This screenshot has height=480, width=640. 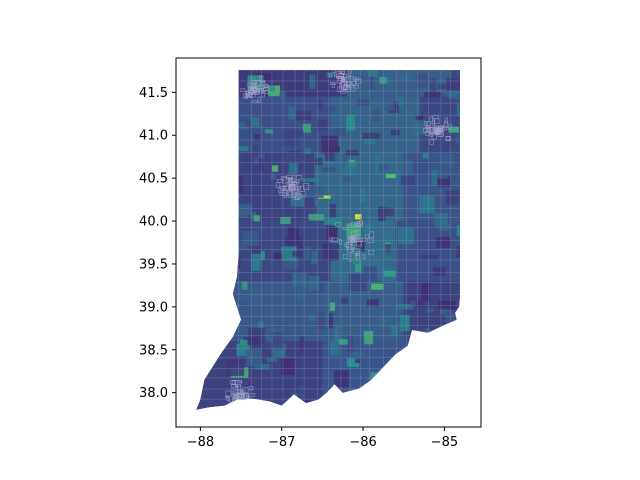 I want to click on x-tick-label-0: −88, so click(x=200, y=442).